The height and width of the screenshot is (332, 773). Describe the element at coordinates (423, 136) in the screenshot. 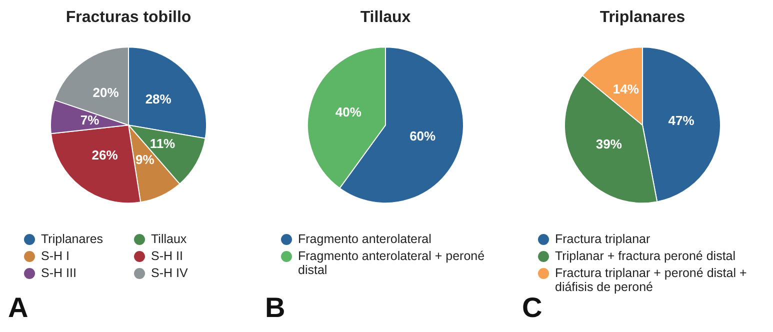

I see `data-label: 60%` at that location.